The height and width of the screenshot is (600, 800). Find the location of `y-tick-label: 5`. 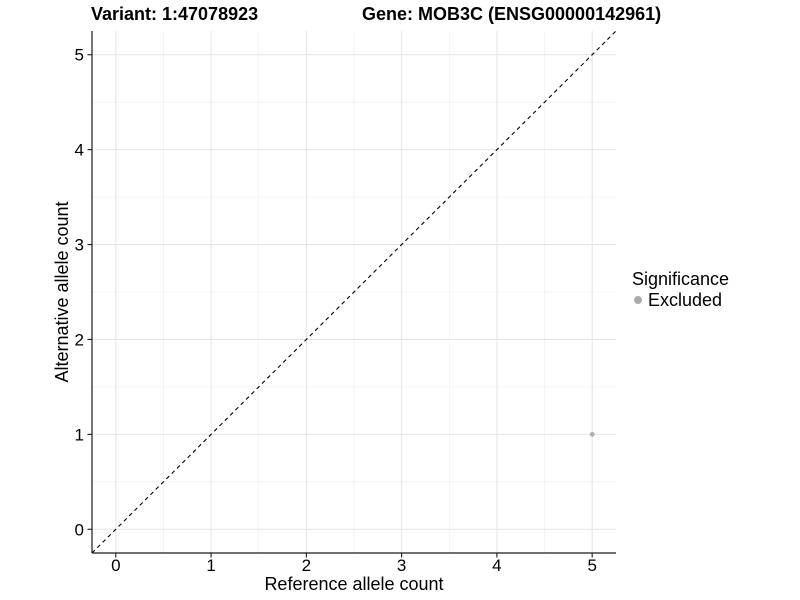

y-tick-label: 5 is located at coordinates (79, 55).